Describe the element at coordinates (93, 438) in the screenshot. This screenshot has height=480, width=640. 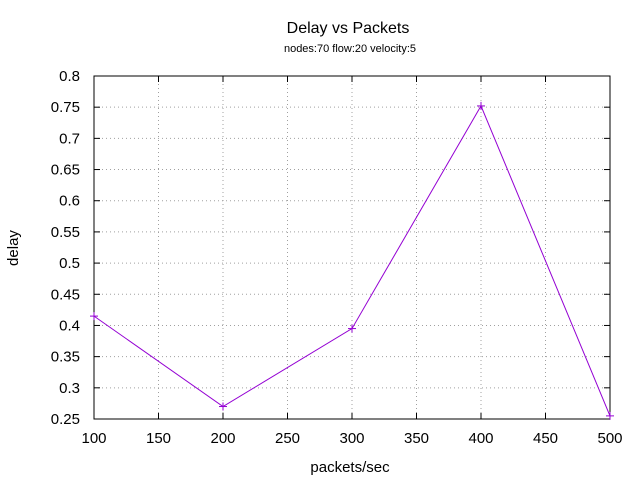
I see `x-tick-label: 100` at that location.